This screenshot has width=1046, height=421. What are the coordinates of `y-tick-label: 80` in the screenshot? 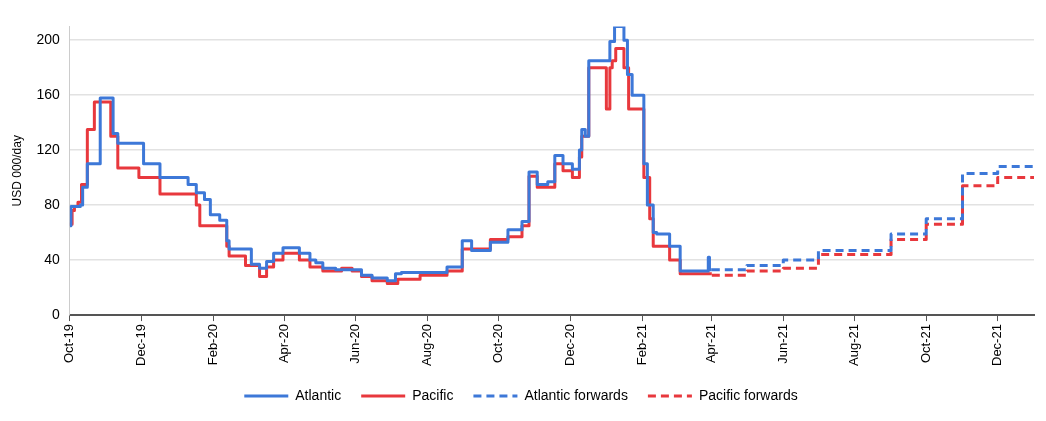 It's located at (52, 203).